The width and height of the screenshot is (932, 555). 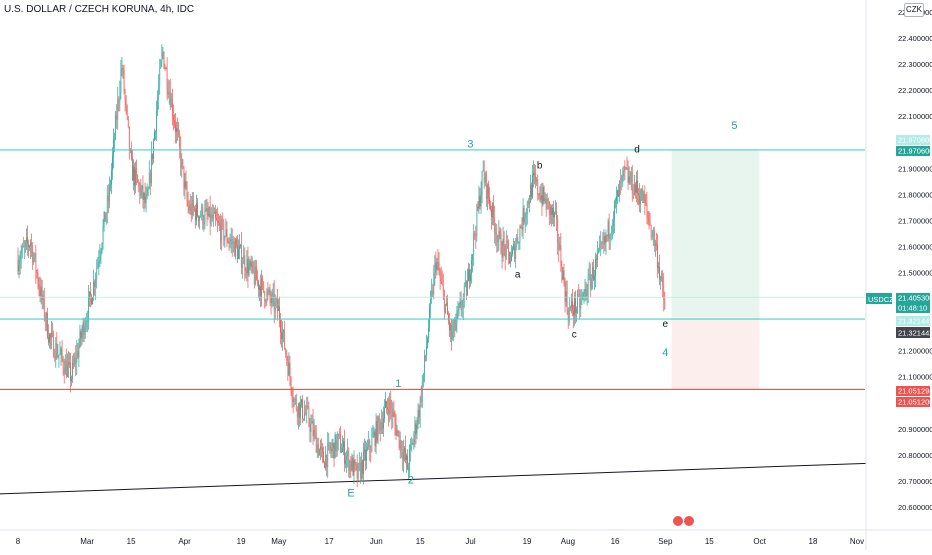 I want to click on y-tick-label: 22.200000, so click(x=915, y=90).